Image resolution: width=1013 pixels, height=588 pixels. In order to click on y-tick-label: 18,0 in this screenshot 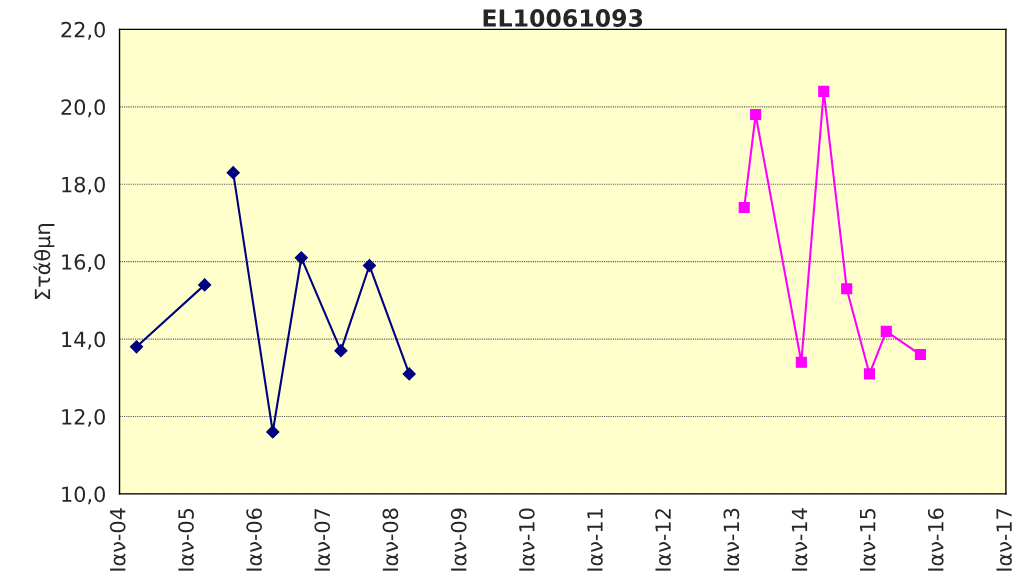, I will do `click(83, 185)`.